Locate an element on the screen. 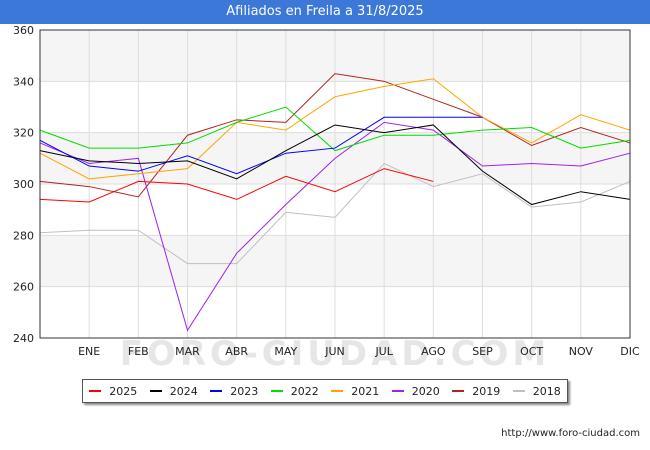 This screenshot has height=450, width=650. y-tick-label: 360 is located at coordinates (23, 30).